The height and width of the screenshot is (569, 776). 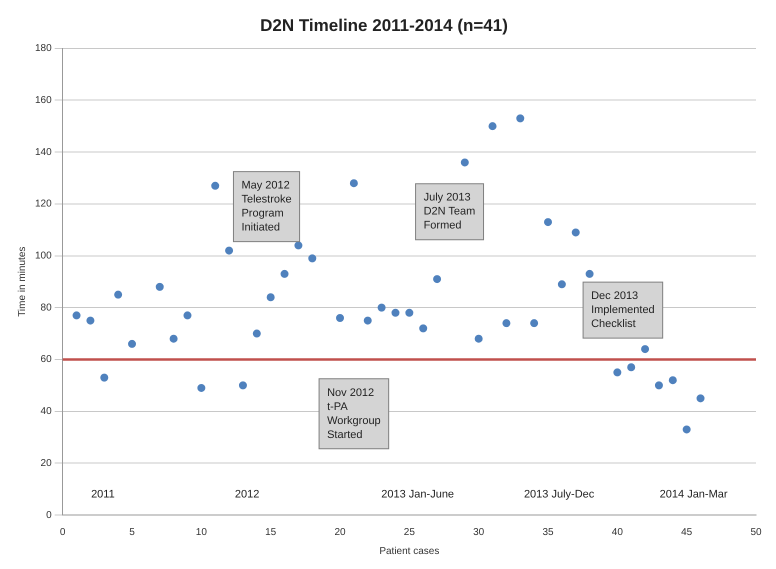 What do you see at coordinates (687, 532) in the screenshot?
I see `x-tick-label: 45` at bounding box center [687, 532].